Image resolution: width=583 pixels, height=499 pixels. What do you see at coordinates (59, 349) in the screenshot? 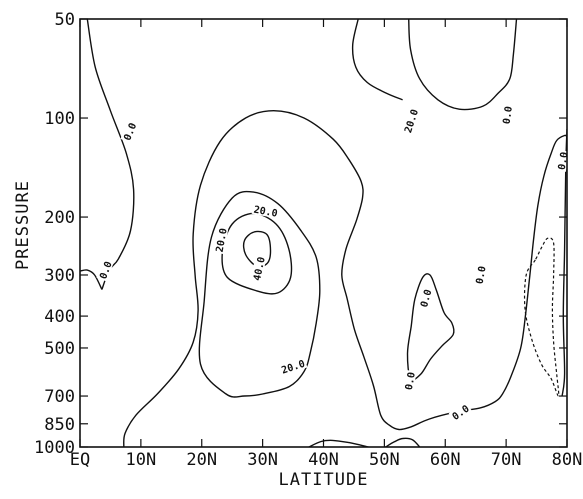
I see `y-tick-label: 500` at bounding box center [59, 349].